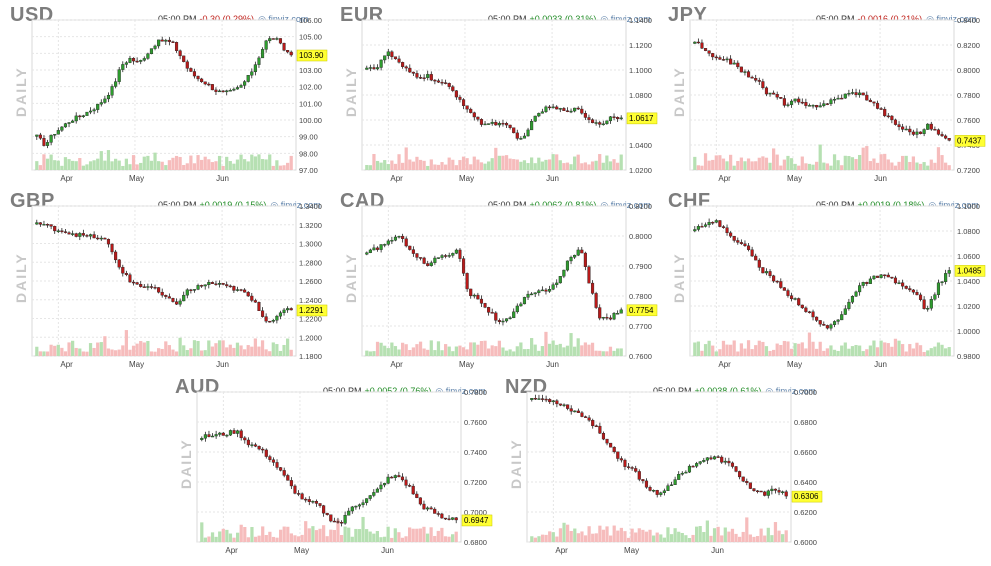 The image size is (991, 566). I want to click on last-price-badge: 1.0485, so click(970, 271).